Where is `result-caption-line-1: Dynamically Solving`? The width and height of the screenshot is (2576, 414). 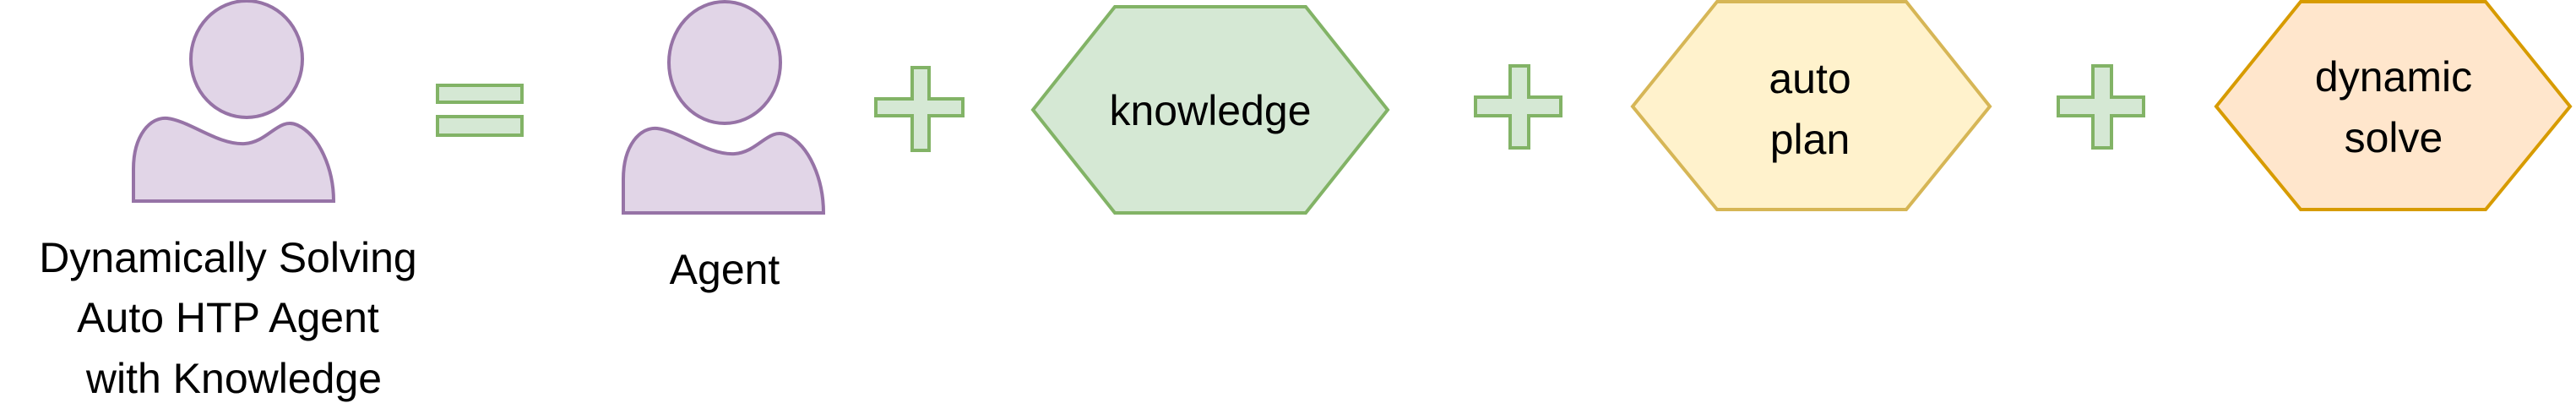
result-caption-line-1: Dynamically Solving is located at coordinates (227, 257).